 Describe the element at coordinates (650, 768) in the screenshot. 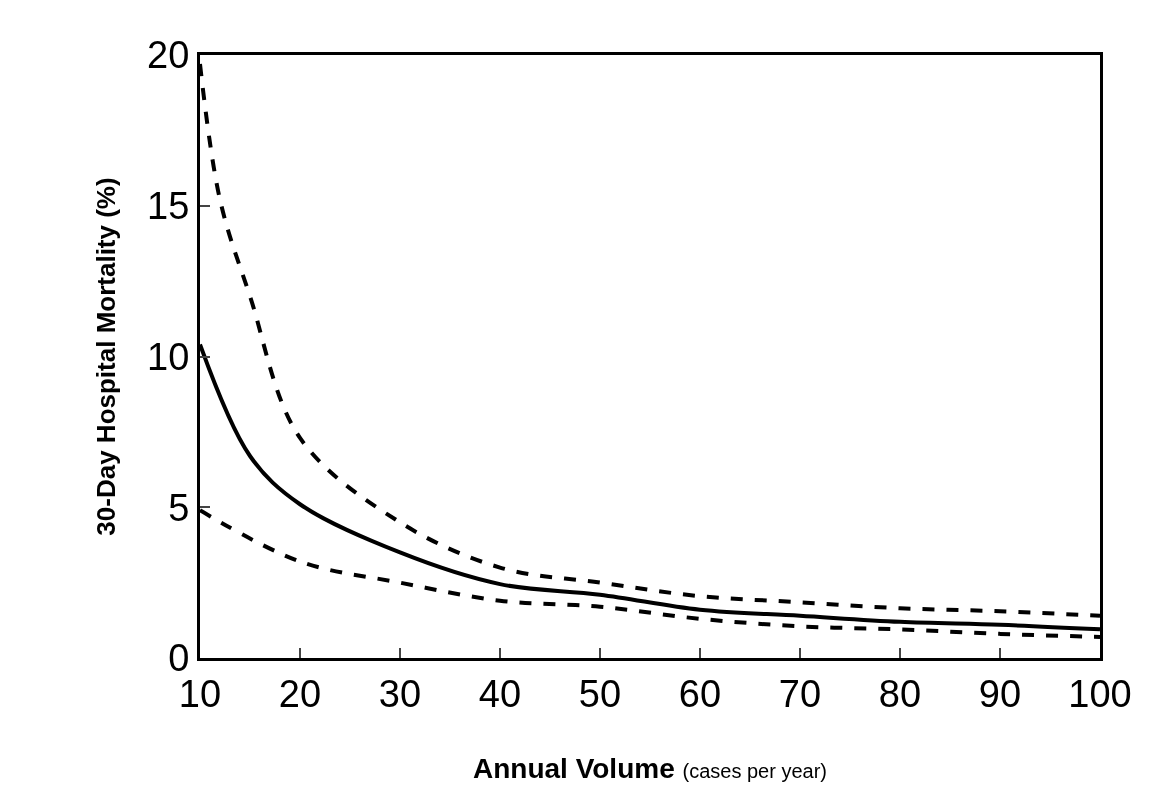

I see `x-axis-title: Annual Volume (cases per year)` at that location.